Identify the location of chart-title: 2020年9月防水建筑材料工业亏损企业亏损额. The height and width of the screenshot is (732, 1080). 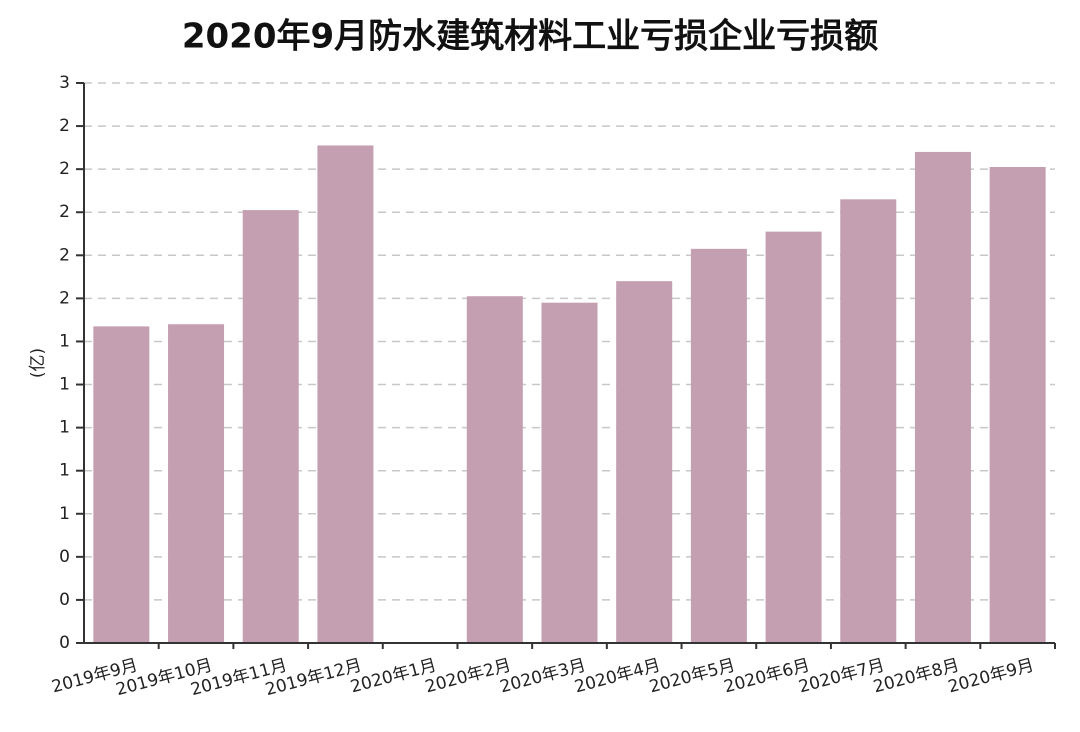
(530, 37).